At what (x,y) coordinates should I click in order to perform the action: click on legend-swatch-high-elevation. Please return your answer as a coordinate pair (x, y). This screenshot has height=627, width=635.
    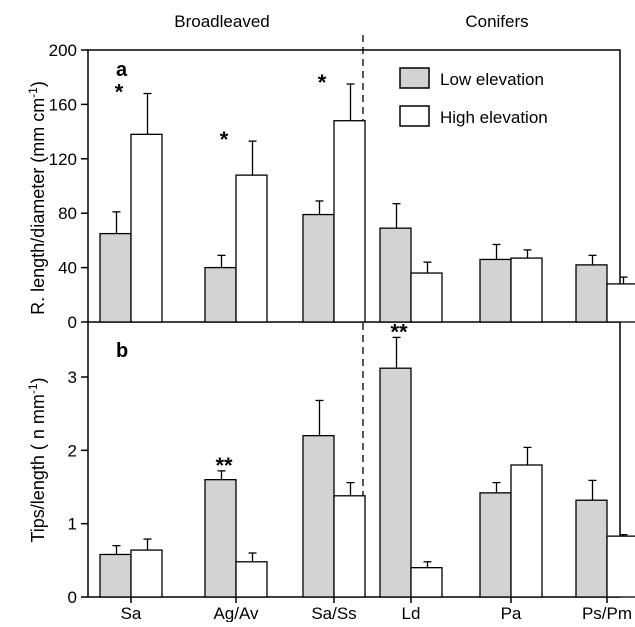
    Looking at the image, I should click on (414, 116).